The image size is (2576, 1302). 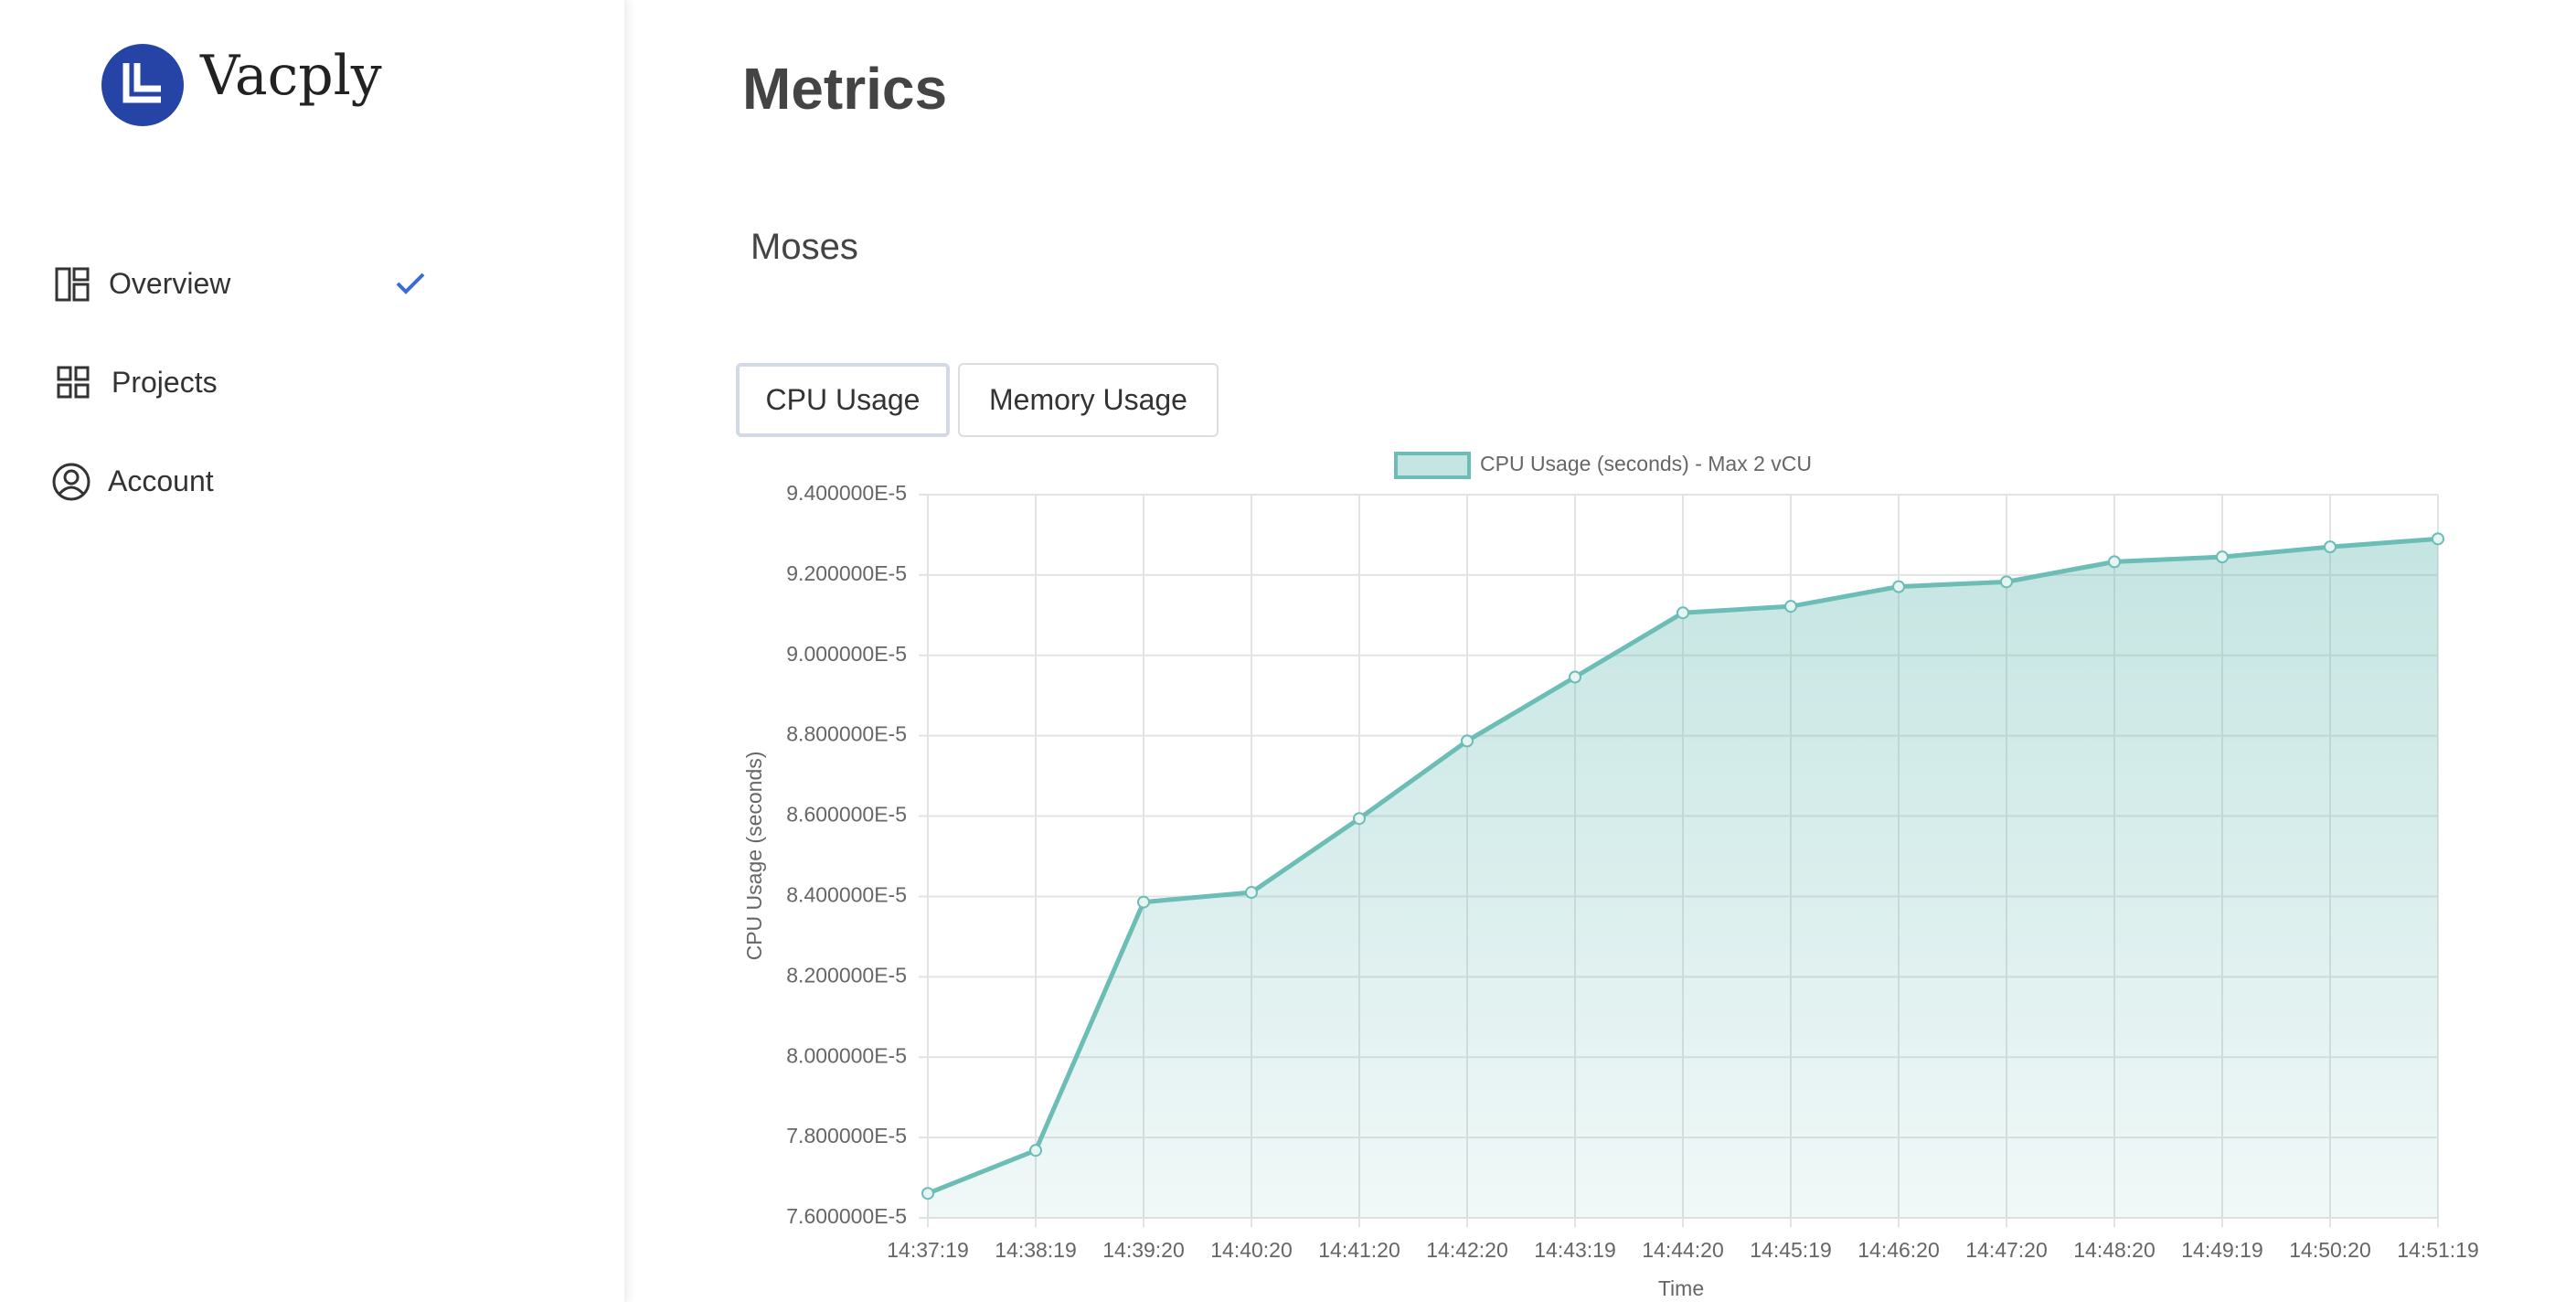 I want to click on x-tick-label: 14:51:19, so click(x=2438, y=1250).